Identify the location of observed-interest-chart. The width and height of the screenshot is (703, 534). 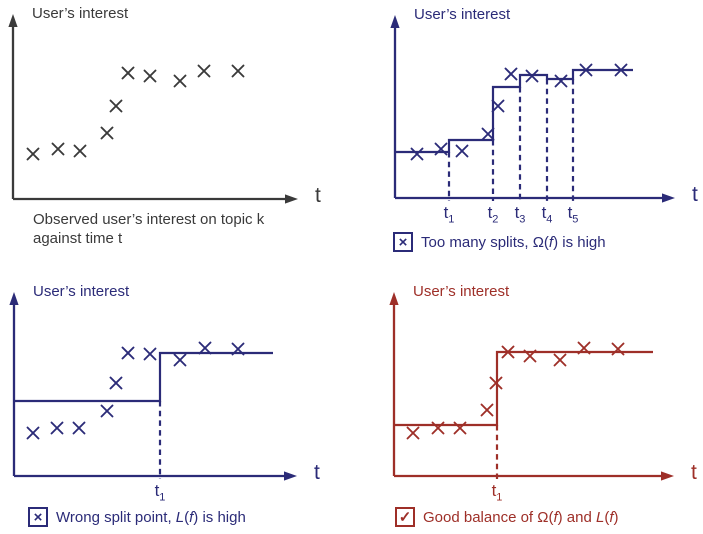
(153, 109).